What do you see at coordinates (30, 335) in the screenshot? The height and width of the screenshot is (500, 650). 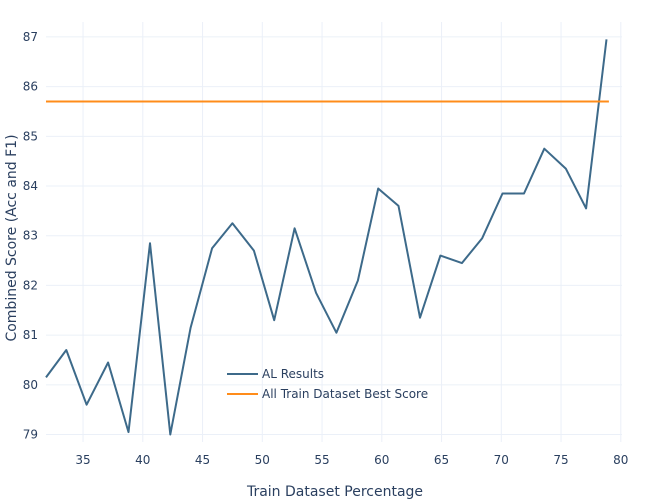 I see `y-tick-label: 81` at bounding box center [30, 335].